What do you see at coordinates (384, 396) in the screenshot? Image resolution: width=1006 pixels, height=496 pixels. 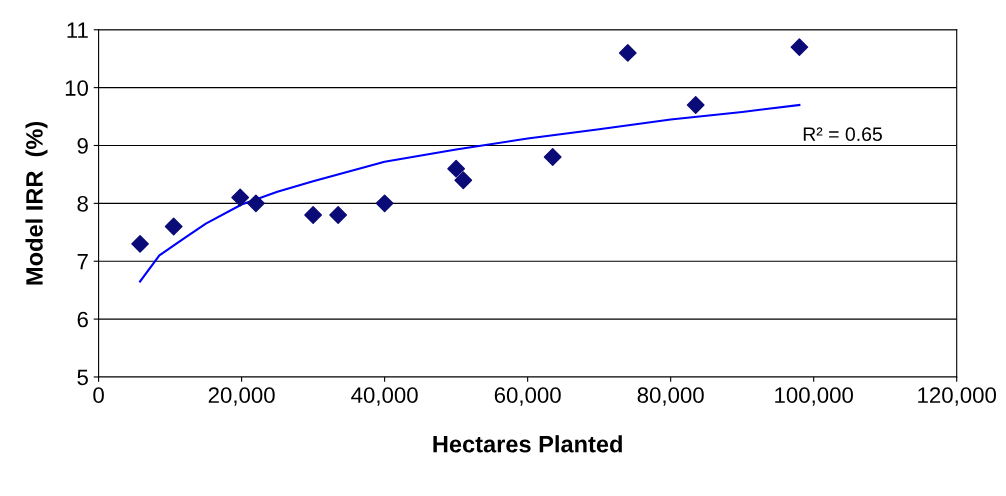 I see `x-tick-label: 40,000` at bounding box center [384, 396].